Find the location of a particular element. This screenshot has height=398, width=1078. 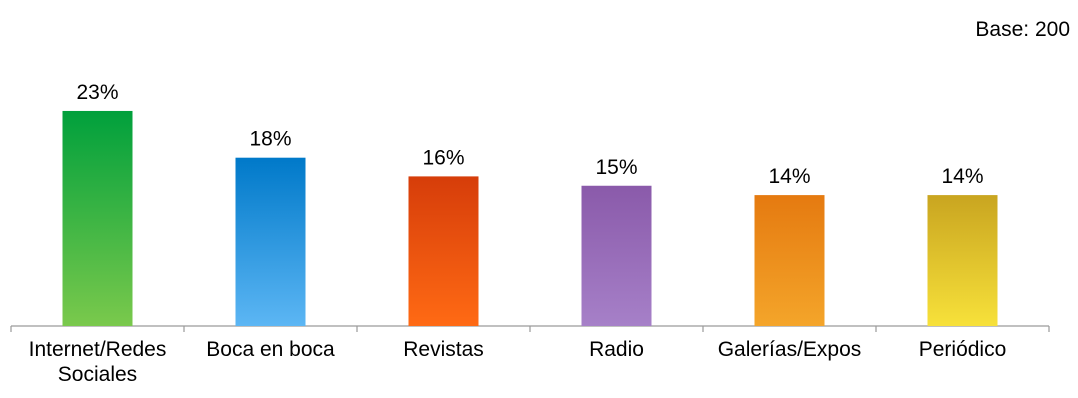

category-label-line: Revistas is located at coordinates (443, 349).